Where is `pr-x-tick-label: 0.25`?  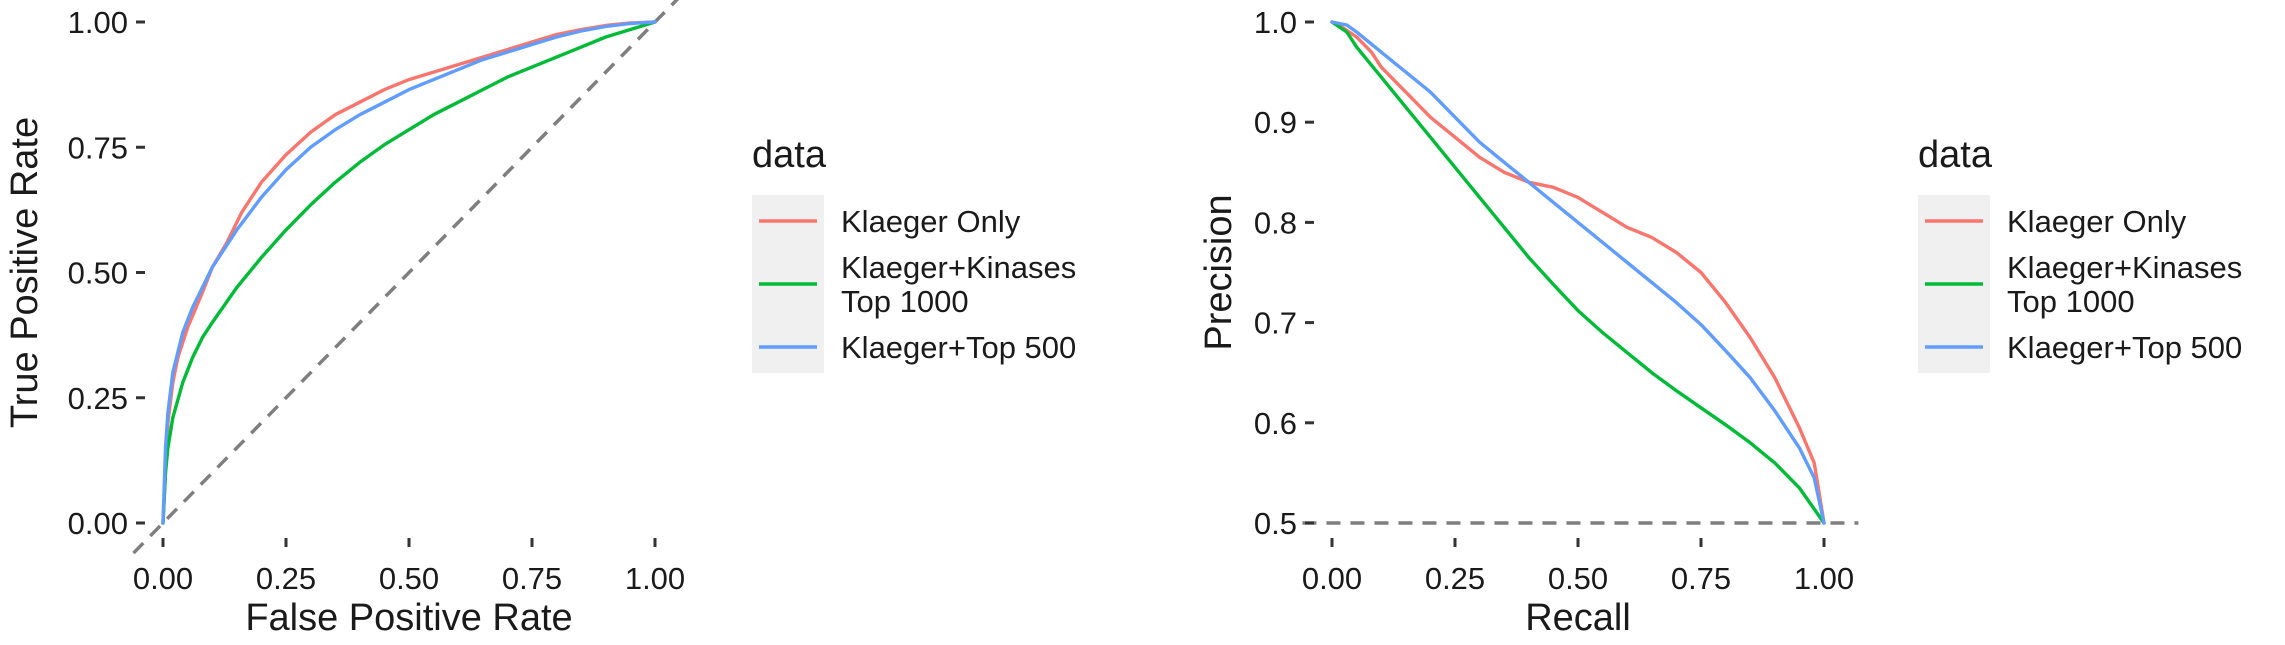 pr-x-tick-label: 0.25 is located at coordinates (1455, 578).